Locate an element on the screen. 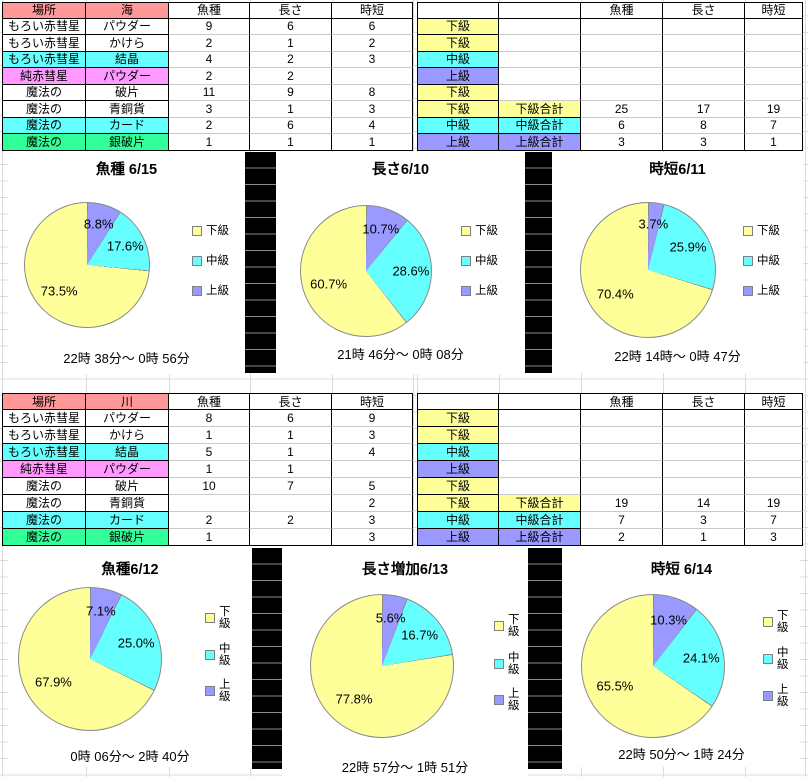 The image size is (808, 777). cell-time: 1 is located at coordinates (372, 142).